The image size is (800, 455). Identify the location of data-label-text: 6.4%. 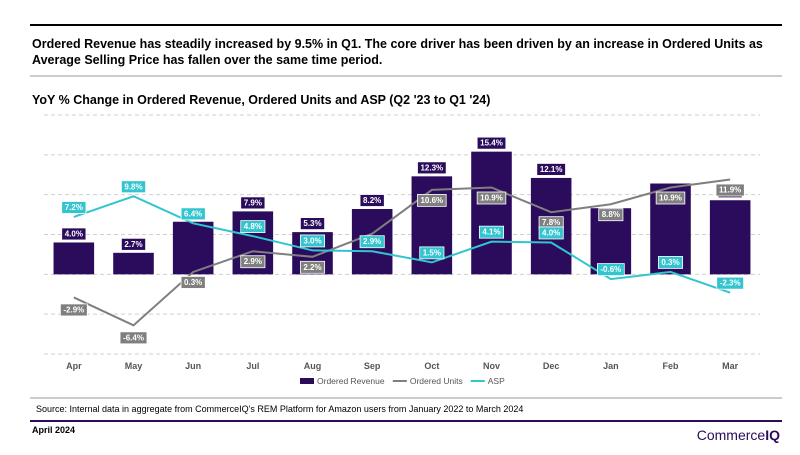
(193, 213).